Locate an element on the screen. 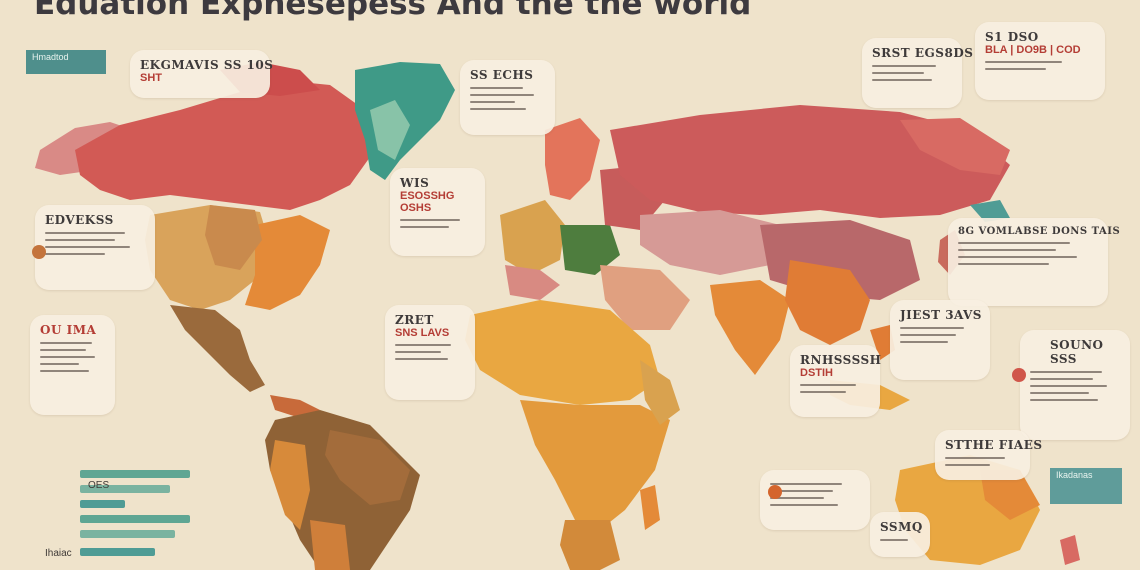 The width and height of the screenshot is (1140, 570). region-europe-central is located at coordinates (590, 250).